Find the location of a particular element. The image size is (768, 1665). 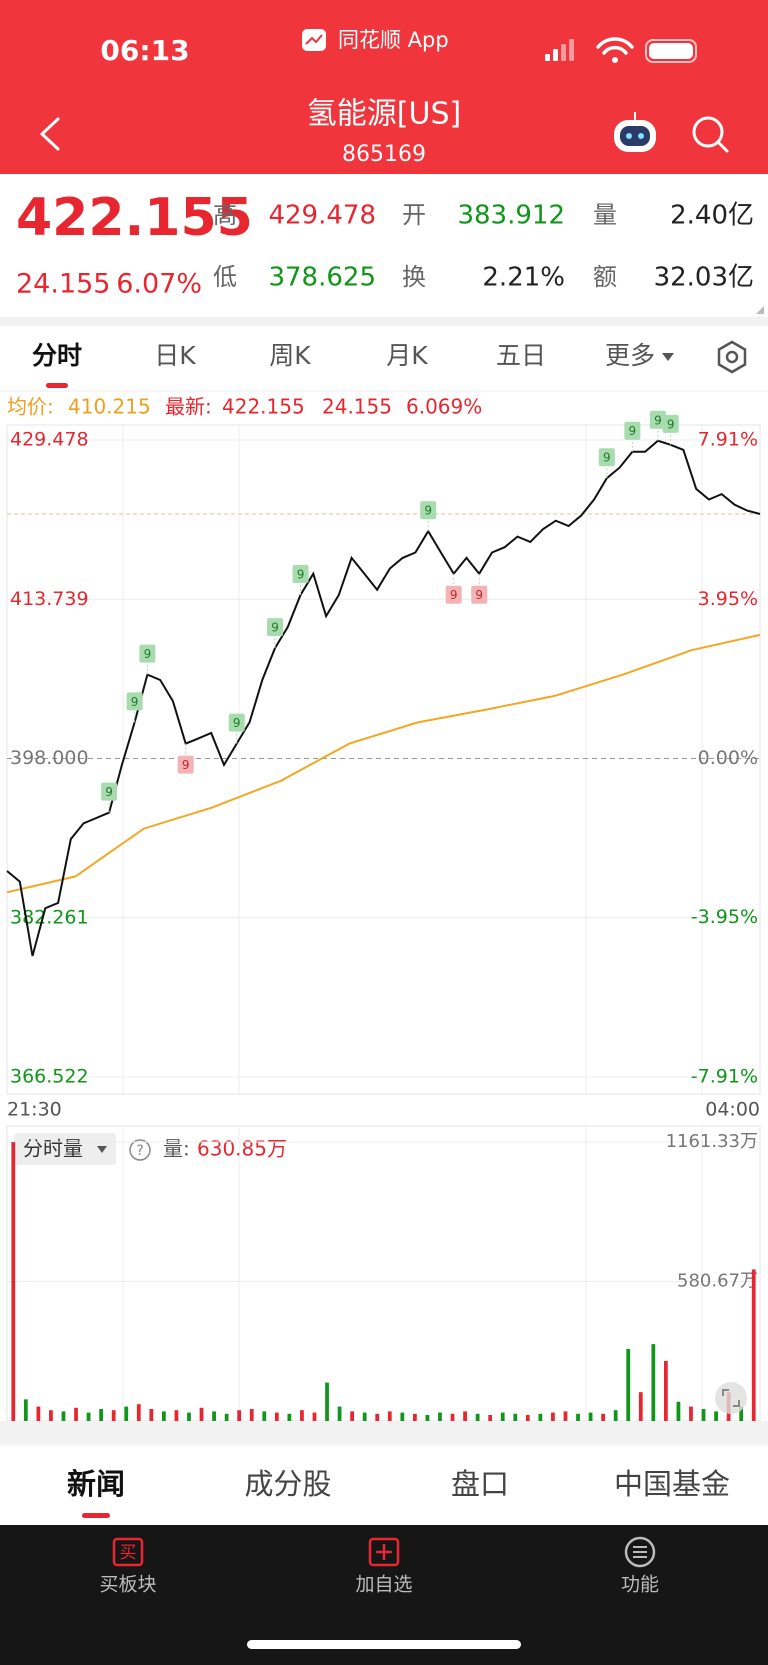

stat-value: 2.40亿 is located at coordinates (712, 216).